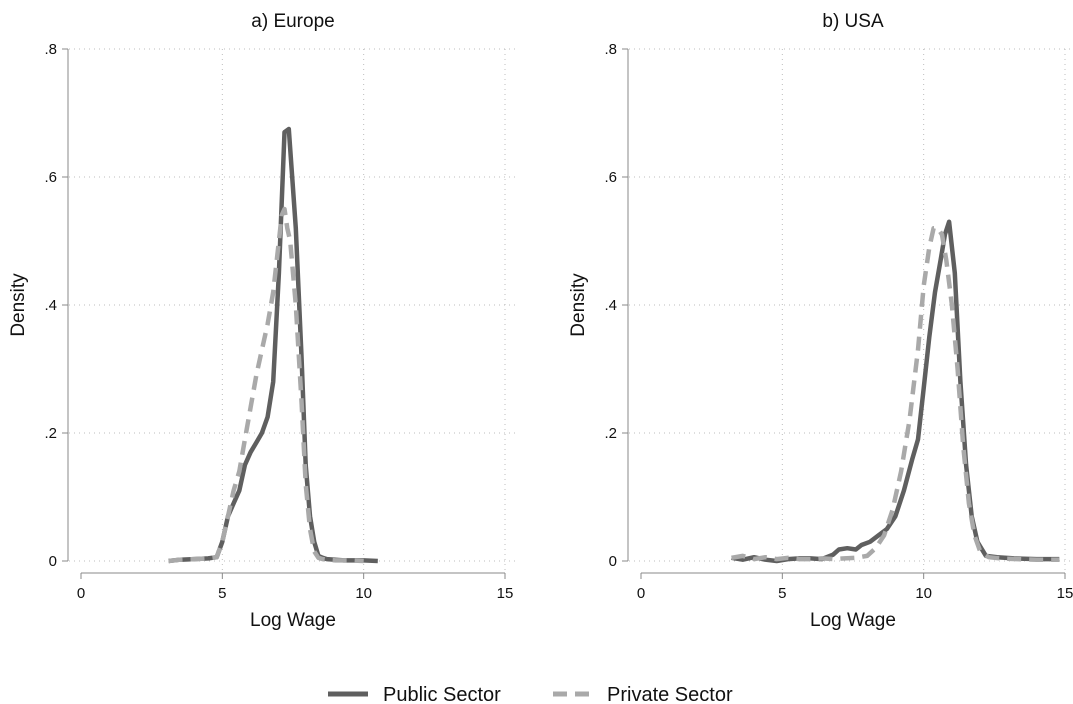 The height and width of the screenshot is (704, 1073). I want to click on series-lines, so click(273, 345).